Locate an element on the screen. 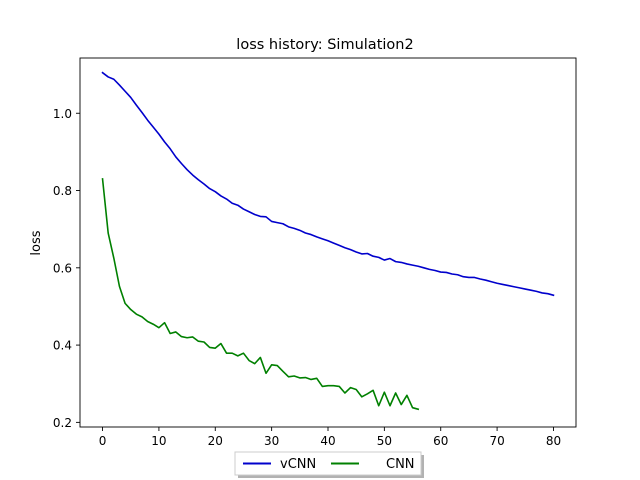  y-axis-label: loss is located at coordinates (36, 242).